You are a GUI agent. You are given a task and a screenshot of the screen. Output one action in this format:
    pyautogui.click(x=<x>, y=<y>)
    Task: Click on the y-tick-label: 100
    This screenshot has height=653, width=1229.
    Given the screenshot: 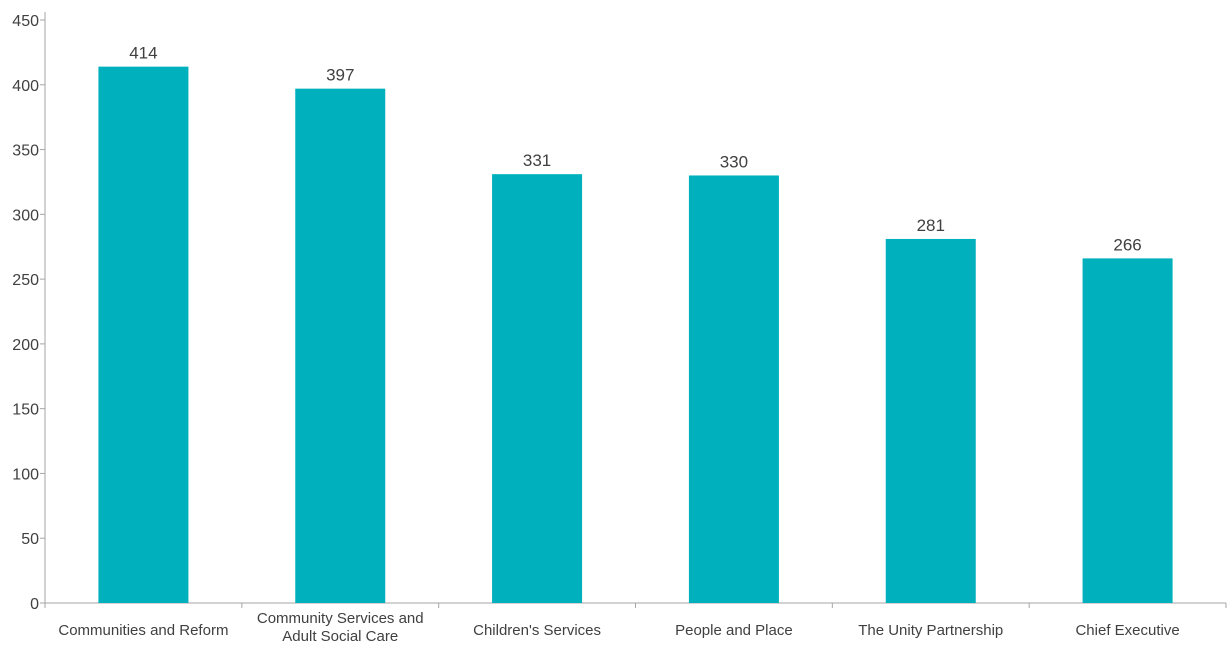 What is the action you would take?
    pyautogui.click(x=25, y=474)
    